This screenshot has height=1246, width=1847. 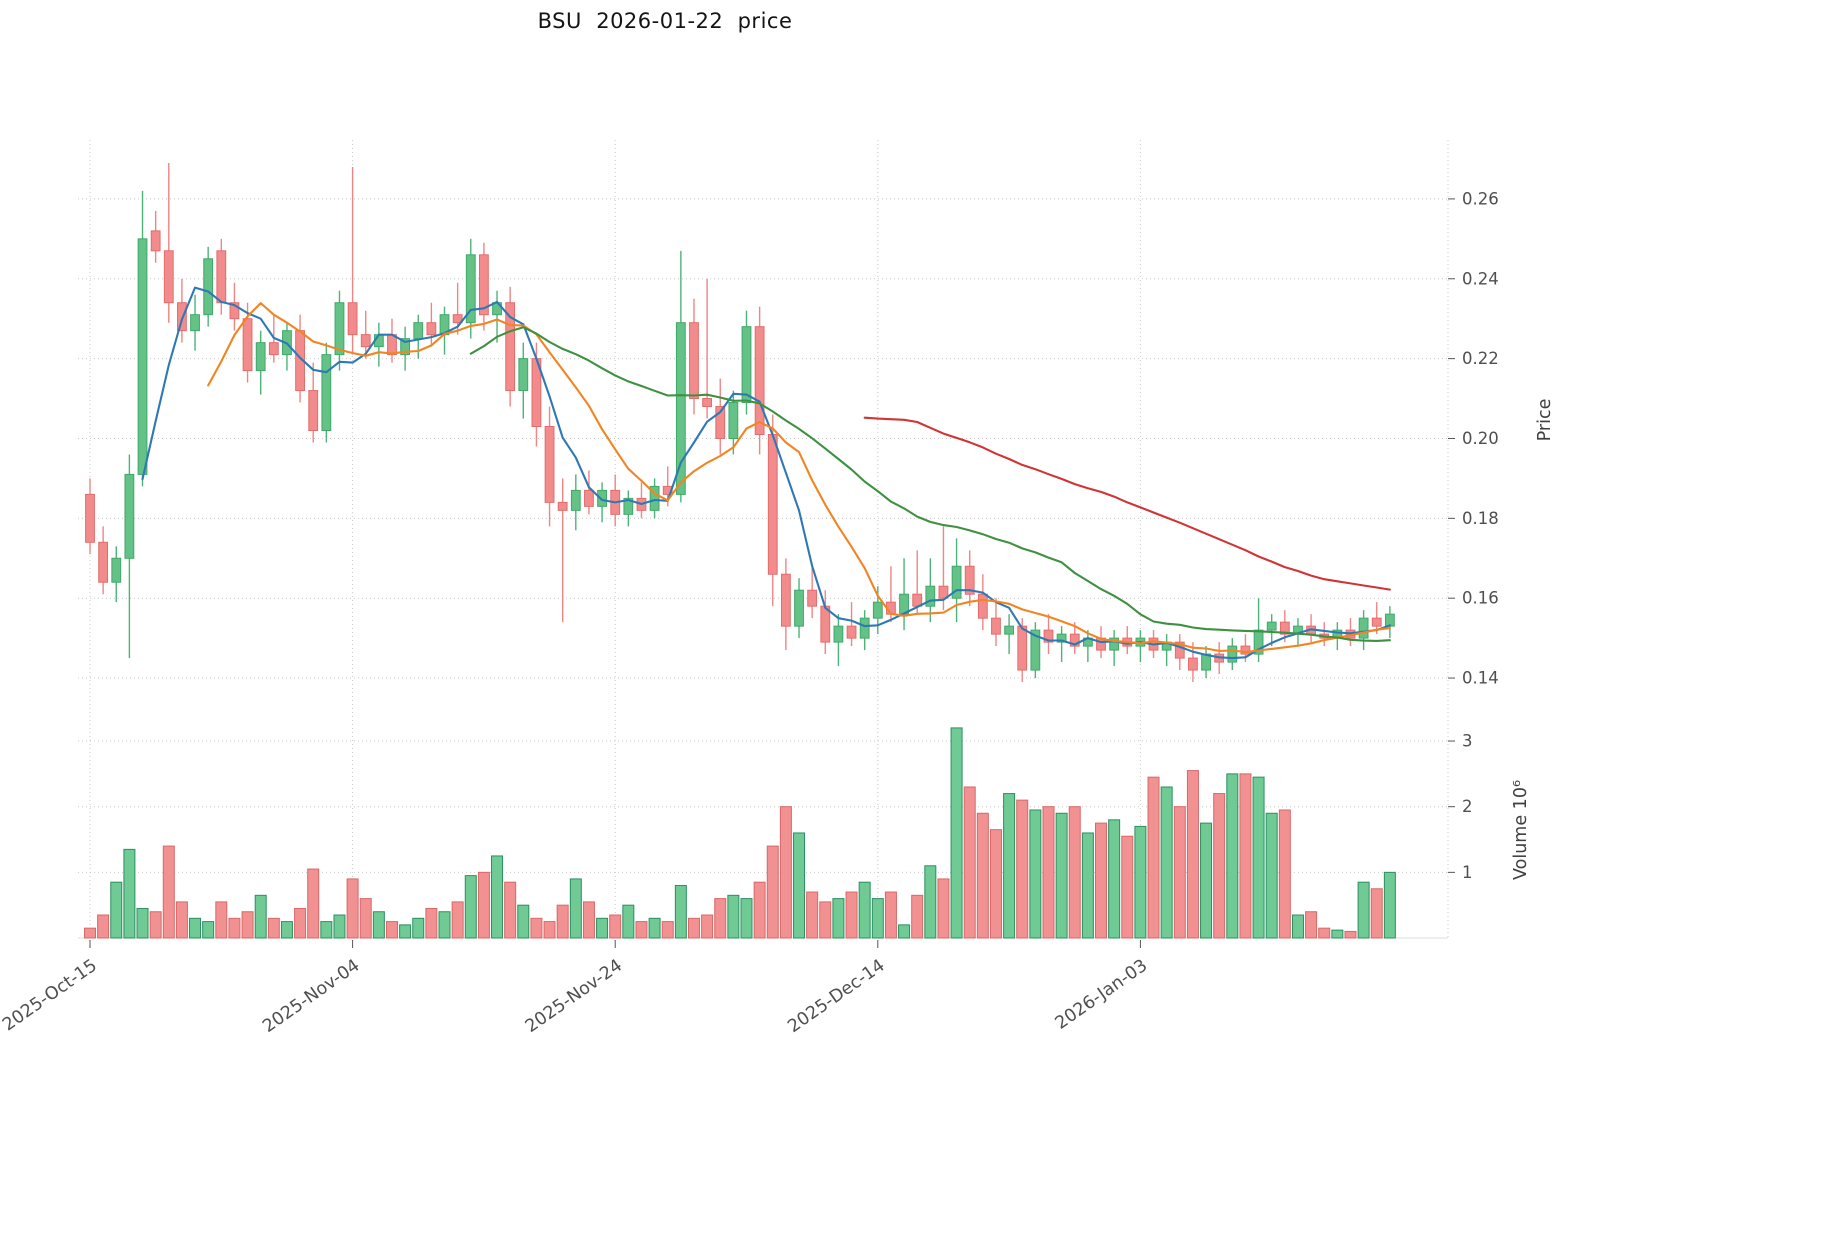 What do you see at coordinates (1467, 741) in the screenshot?
I see `volume-tick-label: 3` at bounding box center [1467, 741].